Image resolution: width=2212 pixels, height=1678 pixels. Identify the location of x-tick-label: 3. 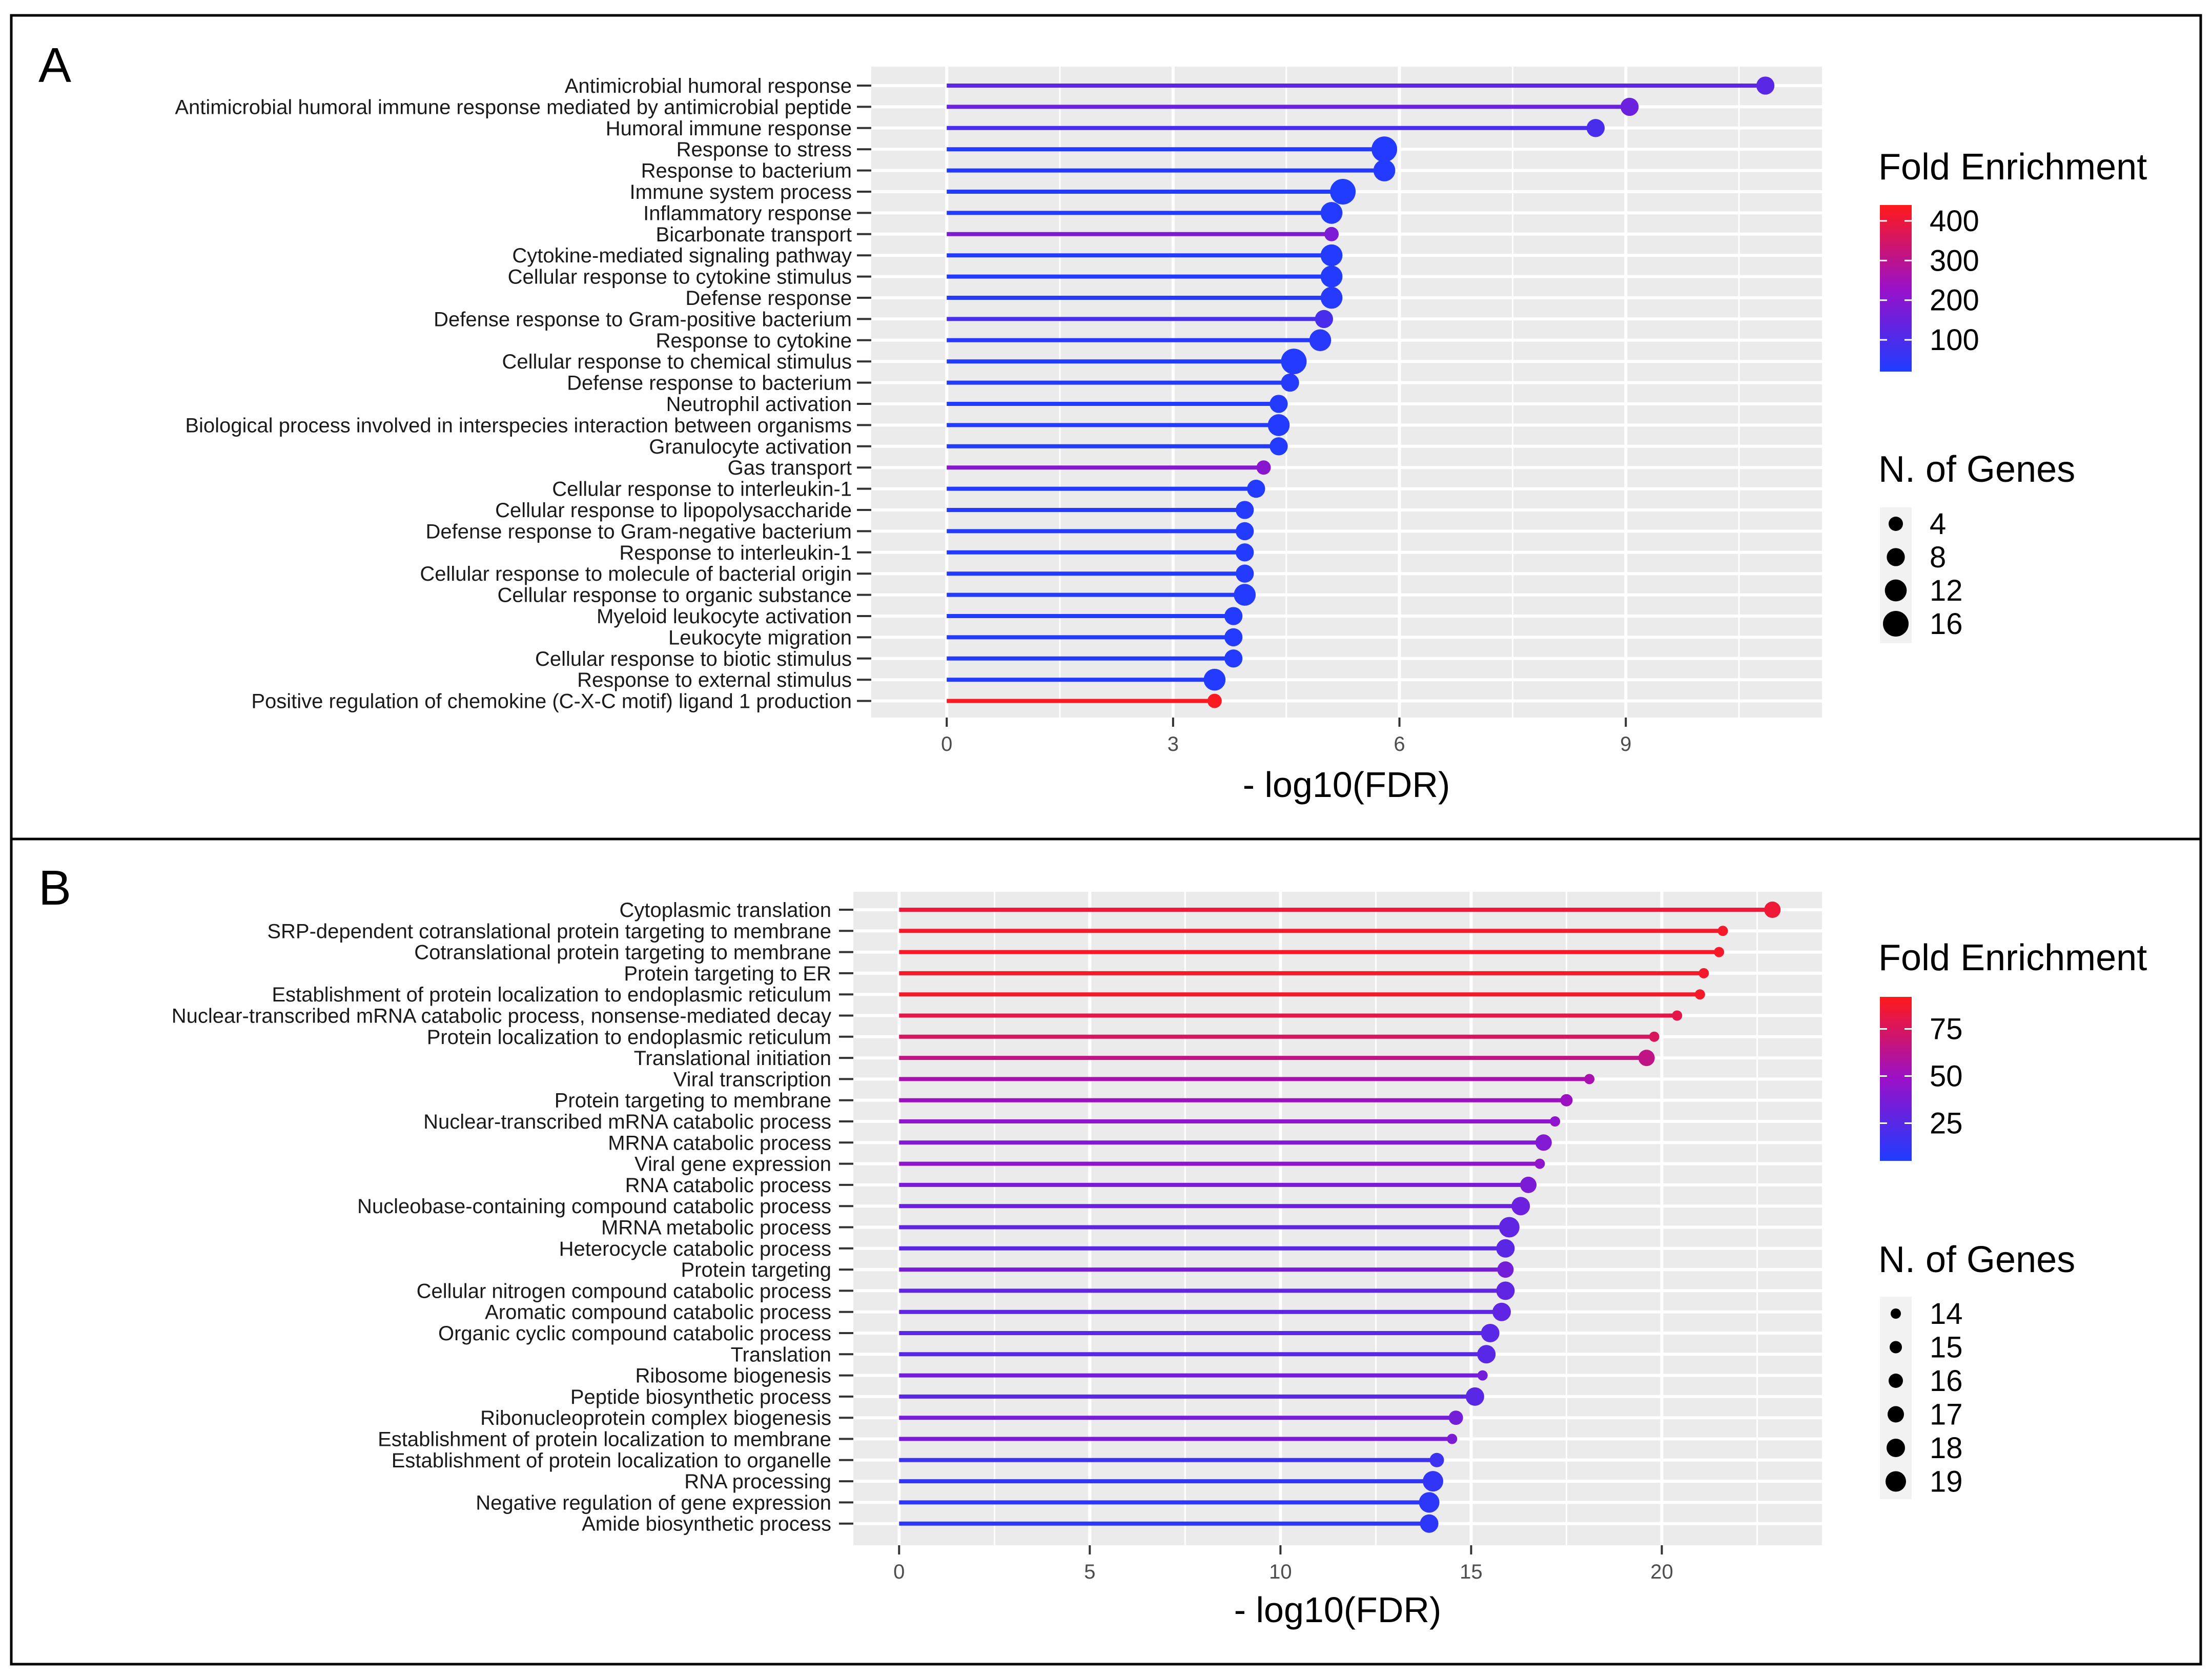
(1173, 744).